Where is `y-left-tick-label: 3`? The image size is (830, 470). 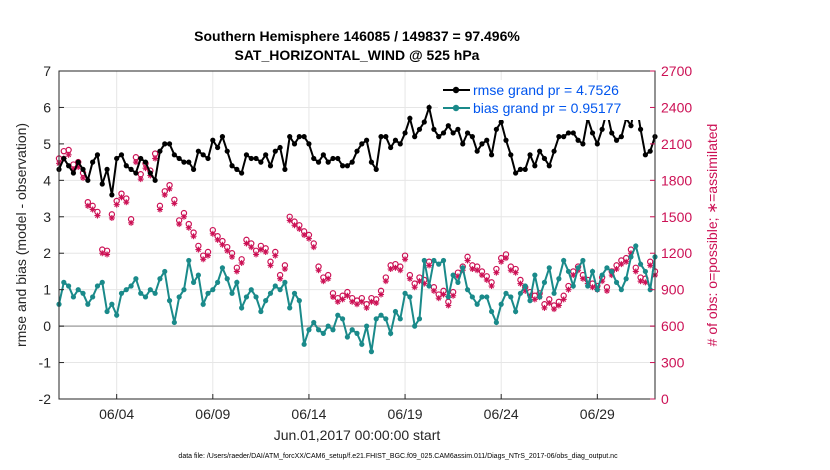
y-left-tick-label: 3 is located at coordinates (47, 217).